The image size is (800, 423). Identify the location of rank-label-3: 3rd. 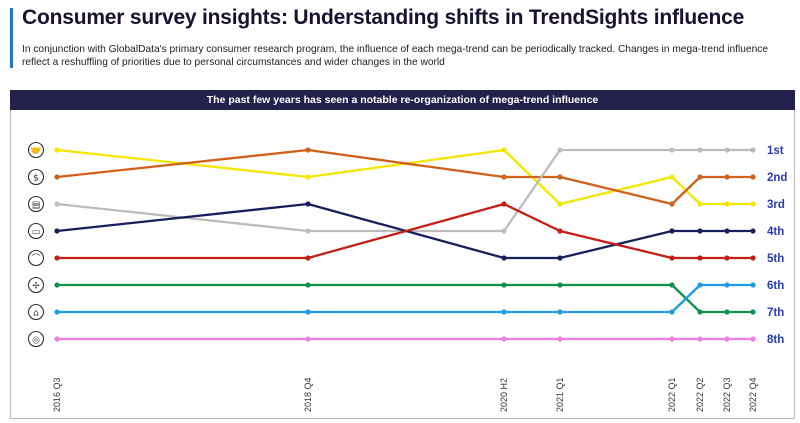
(776, 205).